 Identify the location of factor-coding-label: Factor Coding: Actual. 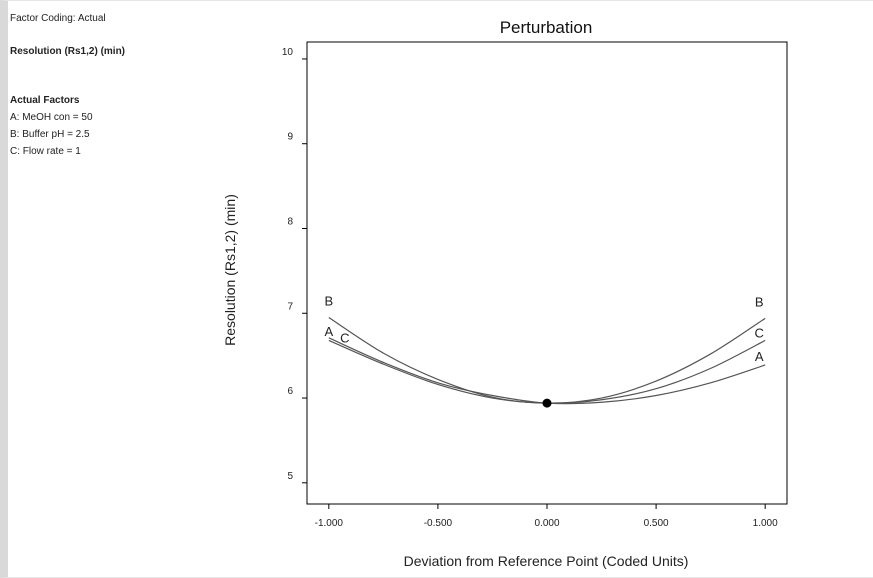
(58, 18).